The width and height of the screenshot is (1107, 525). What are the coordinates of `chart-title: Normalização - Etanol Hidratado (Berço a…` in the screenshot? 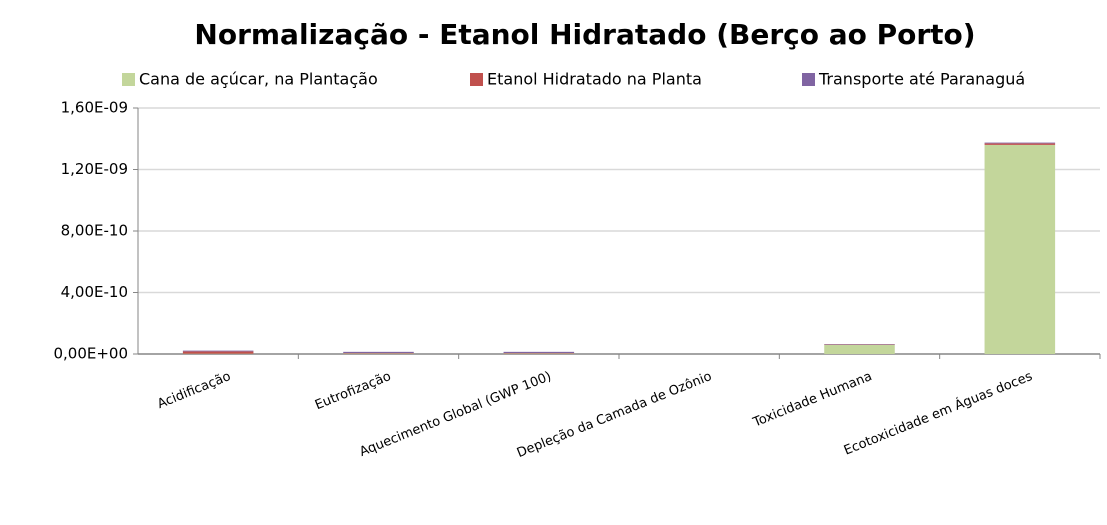 It's located at (584, 34).